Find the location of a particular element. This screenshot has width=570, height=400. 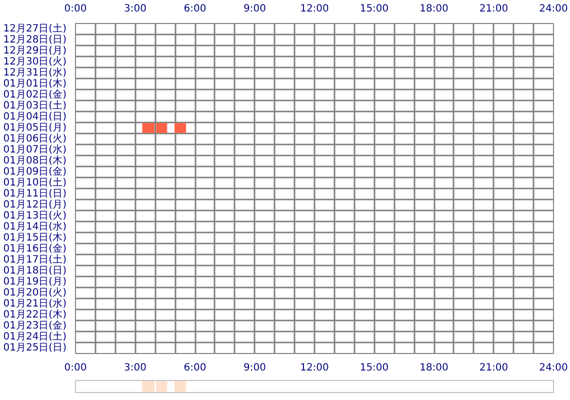

y-tick-label: 01月02日(金) is located at coordinates (35, 94).